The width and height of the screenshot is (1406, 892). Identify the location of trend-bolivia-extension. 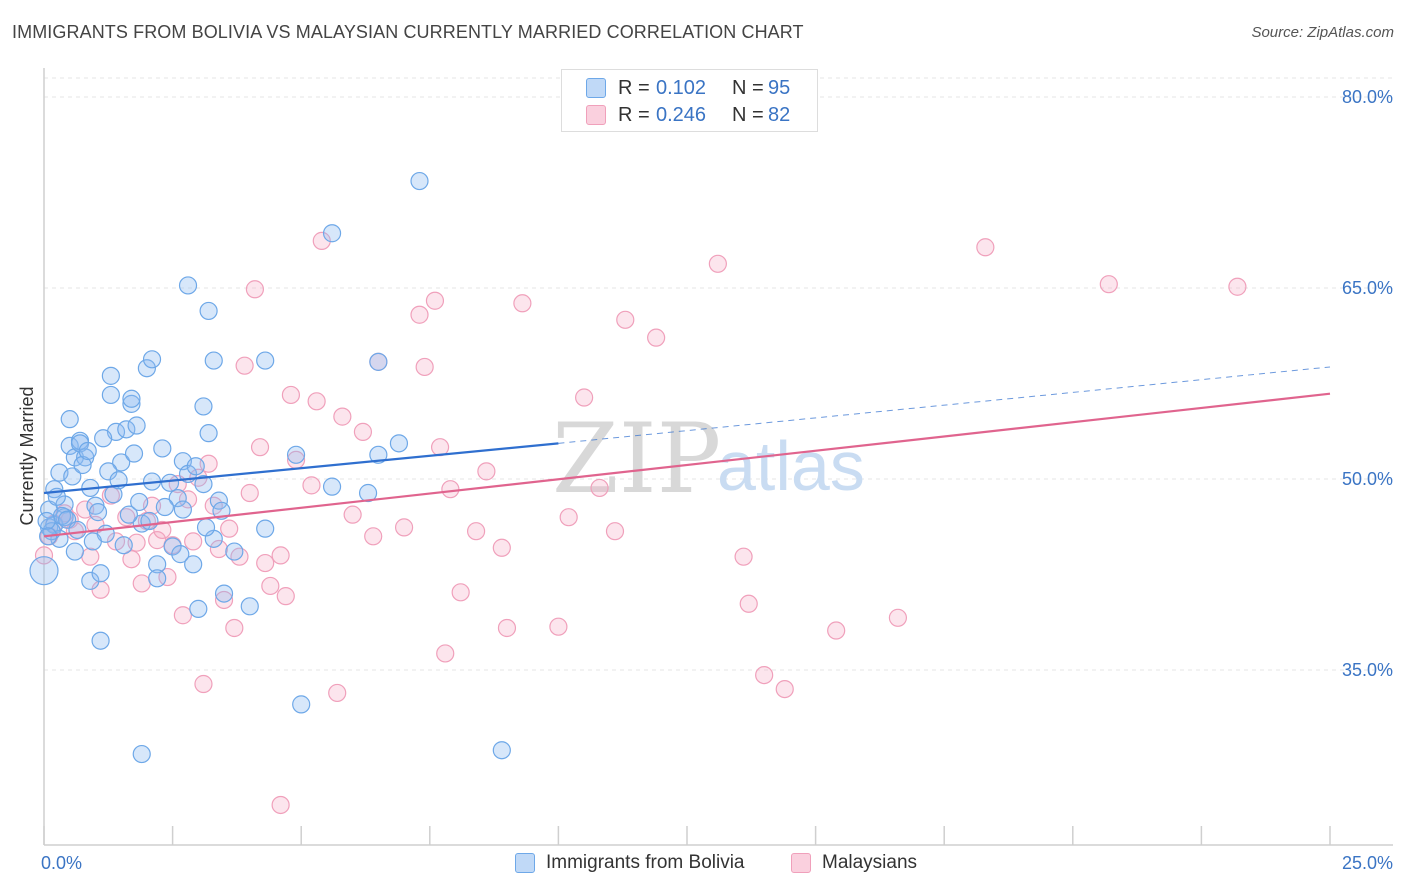
(944, 405).